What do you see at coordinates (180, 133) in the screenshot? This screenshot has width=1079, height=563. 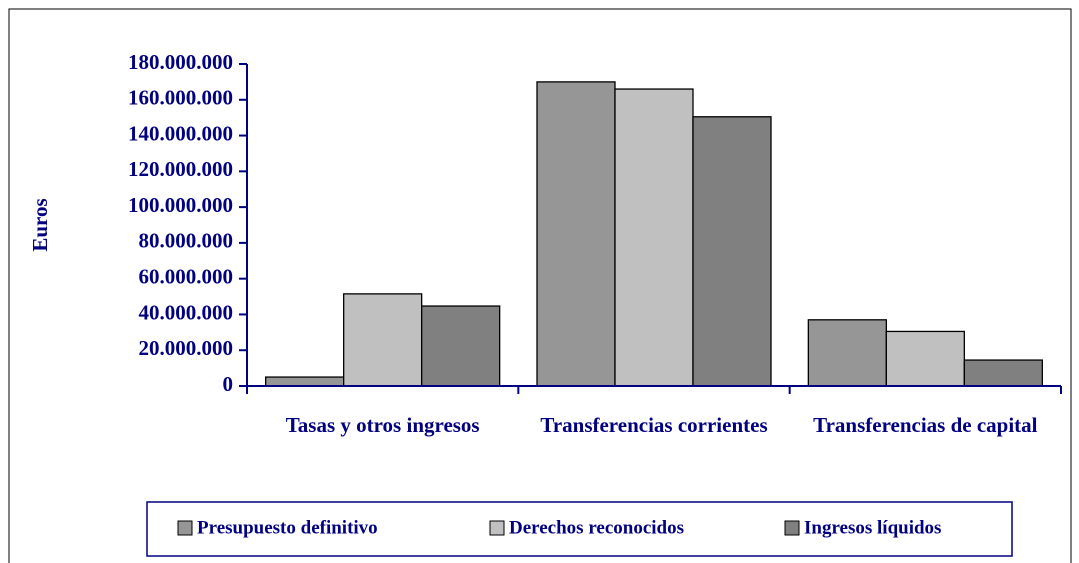 I see `y-tick-label: 140.000.000` at bounding box center [180, 133].